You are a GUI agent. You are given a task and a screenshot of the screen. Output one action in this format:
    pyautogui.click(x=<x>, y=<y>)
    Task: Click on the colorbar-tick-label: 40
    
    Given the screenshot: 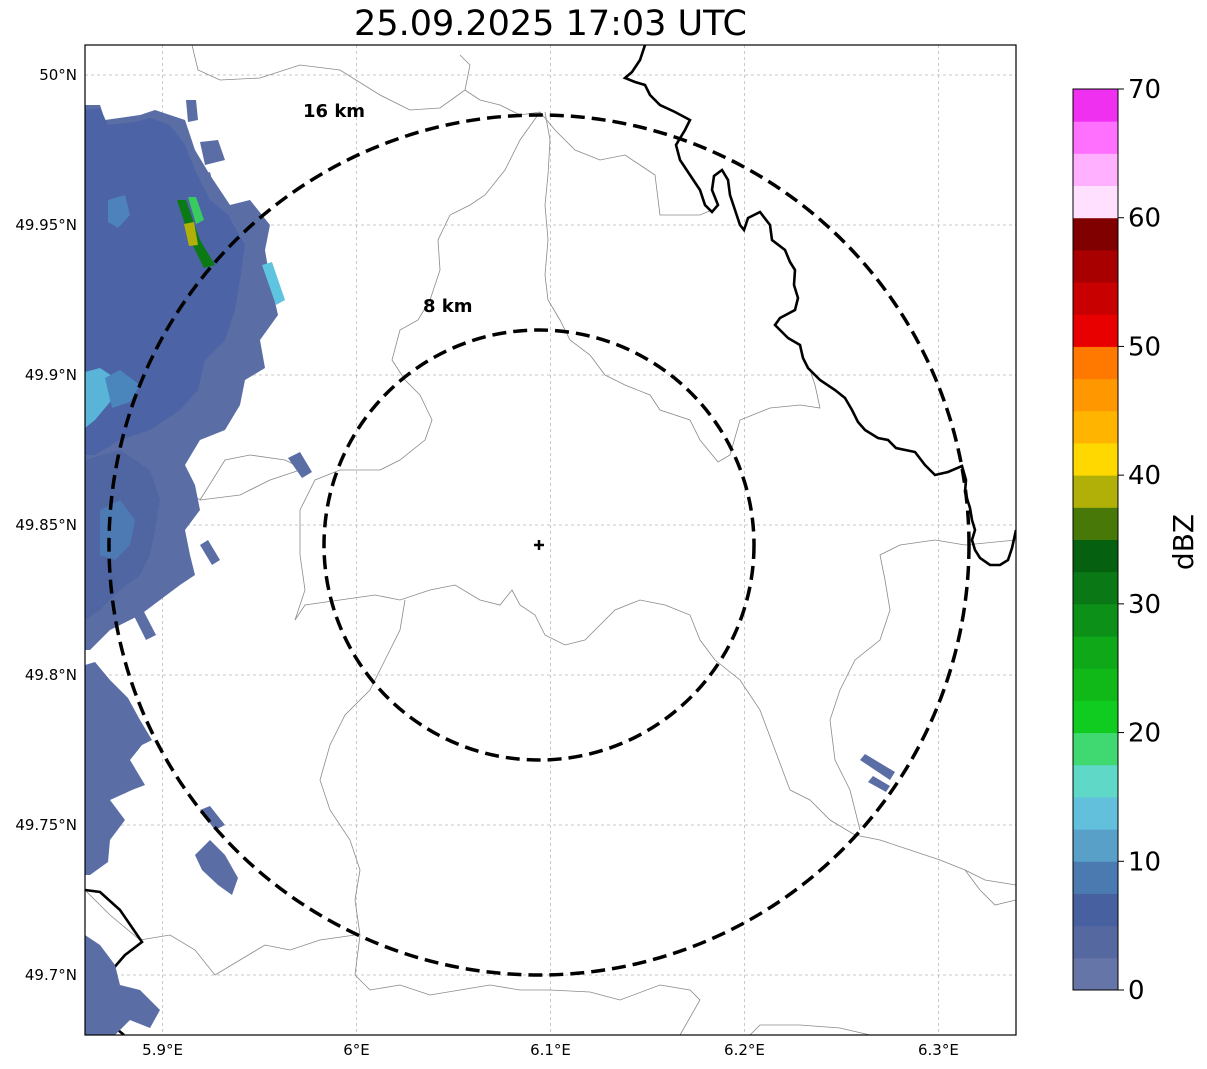 What is the action you would take?
    pyautogui.click(x=1144, y=476)
    